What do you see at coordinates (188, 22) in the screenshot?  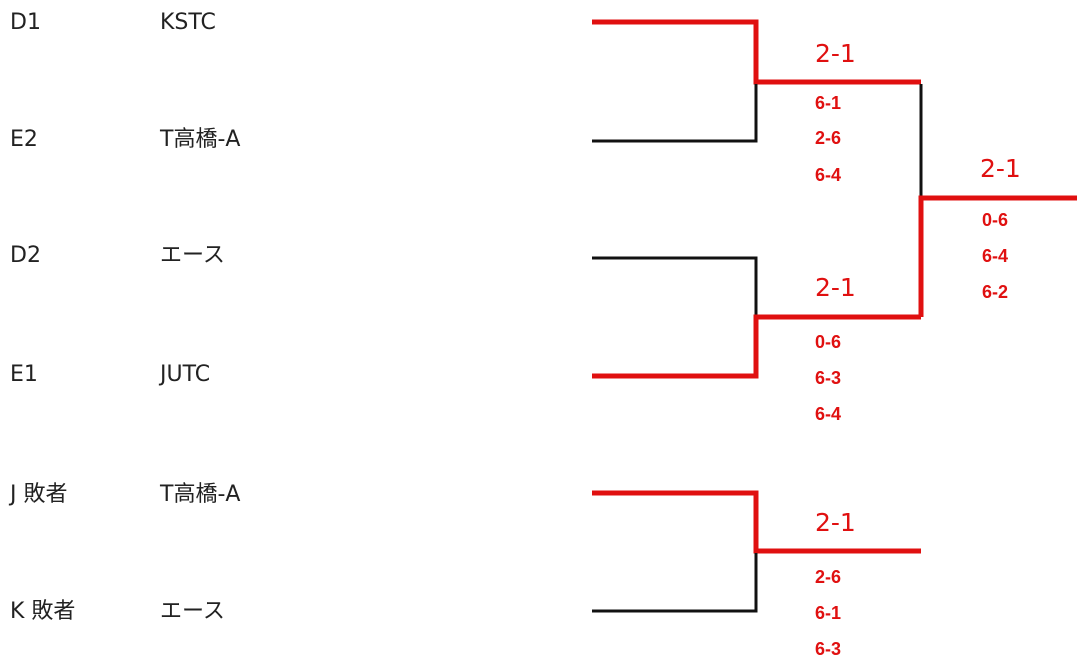 I see `team-name: KSTC` at bounding box center [188, 22].